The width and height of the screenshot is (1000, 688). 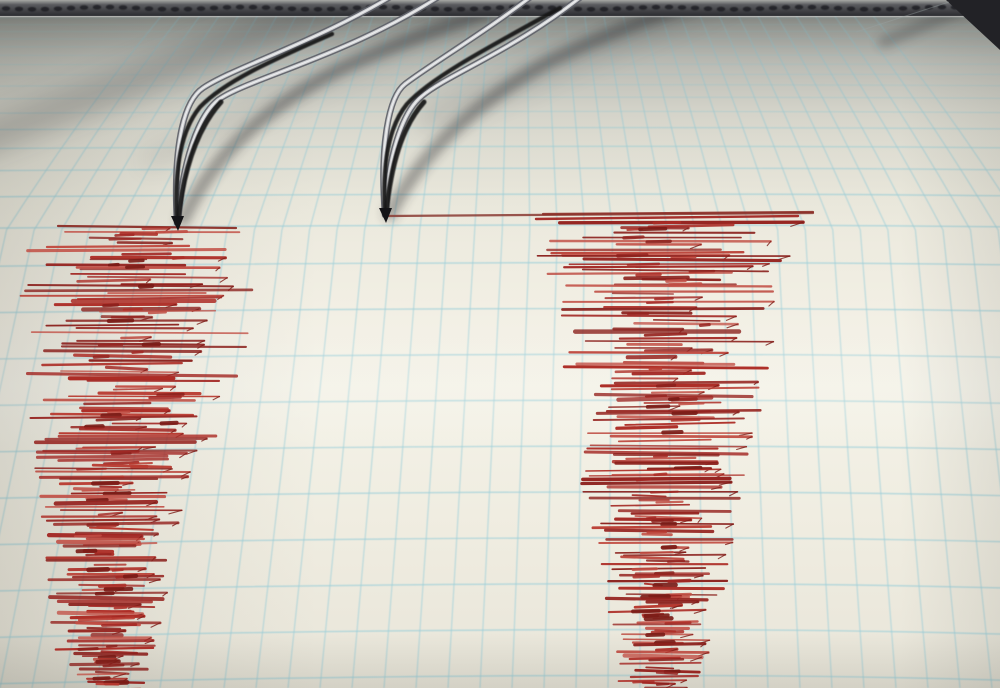 I want to click on corner-wedge-edge, so click(x=902, y=17).